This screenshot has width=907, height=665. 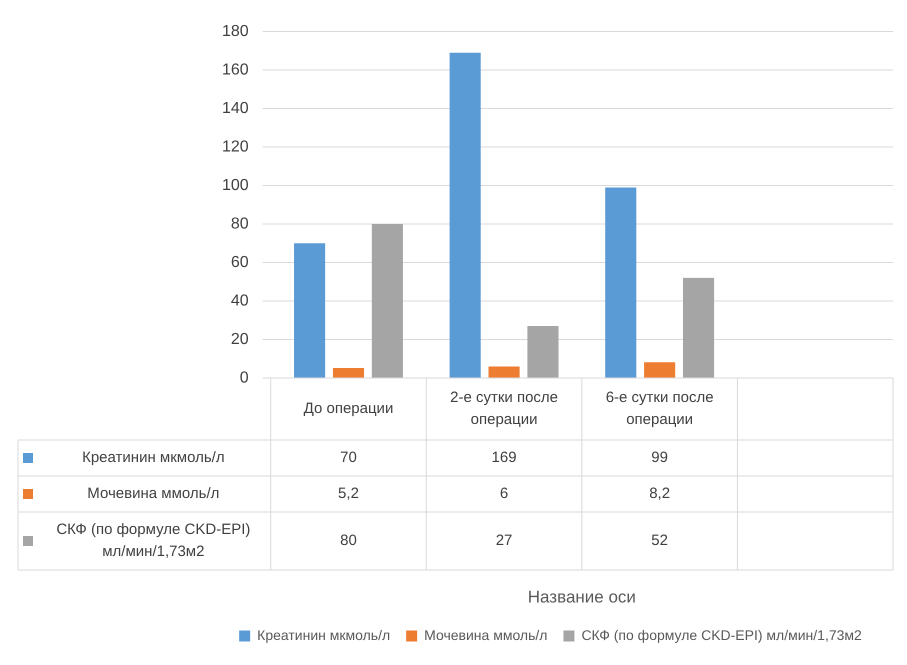 What do you see at coordinates (504, 457) in the screenshot?
I see `data-label: 169` at bounding box center [504, 457].